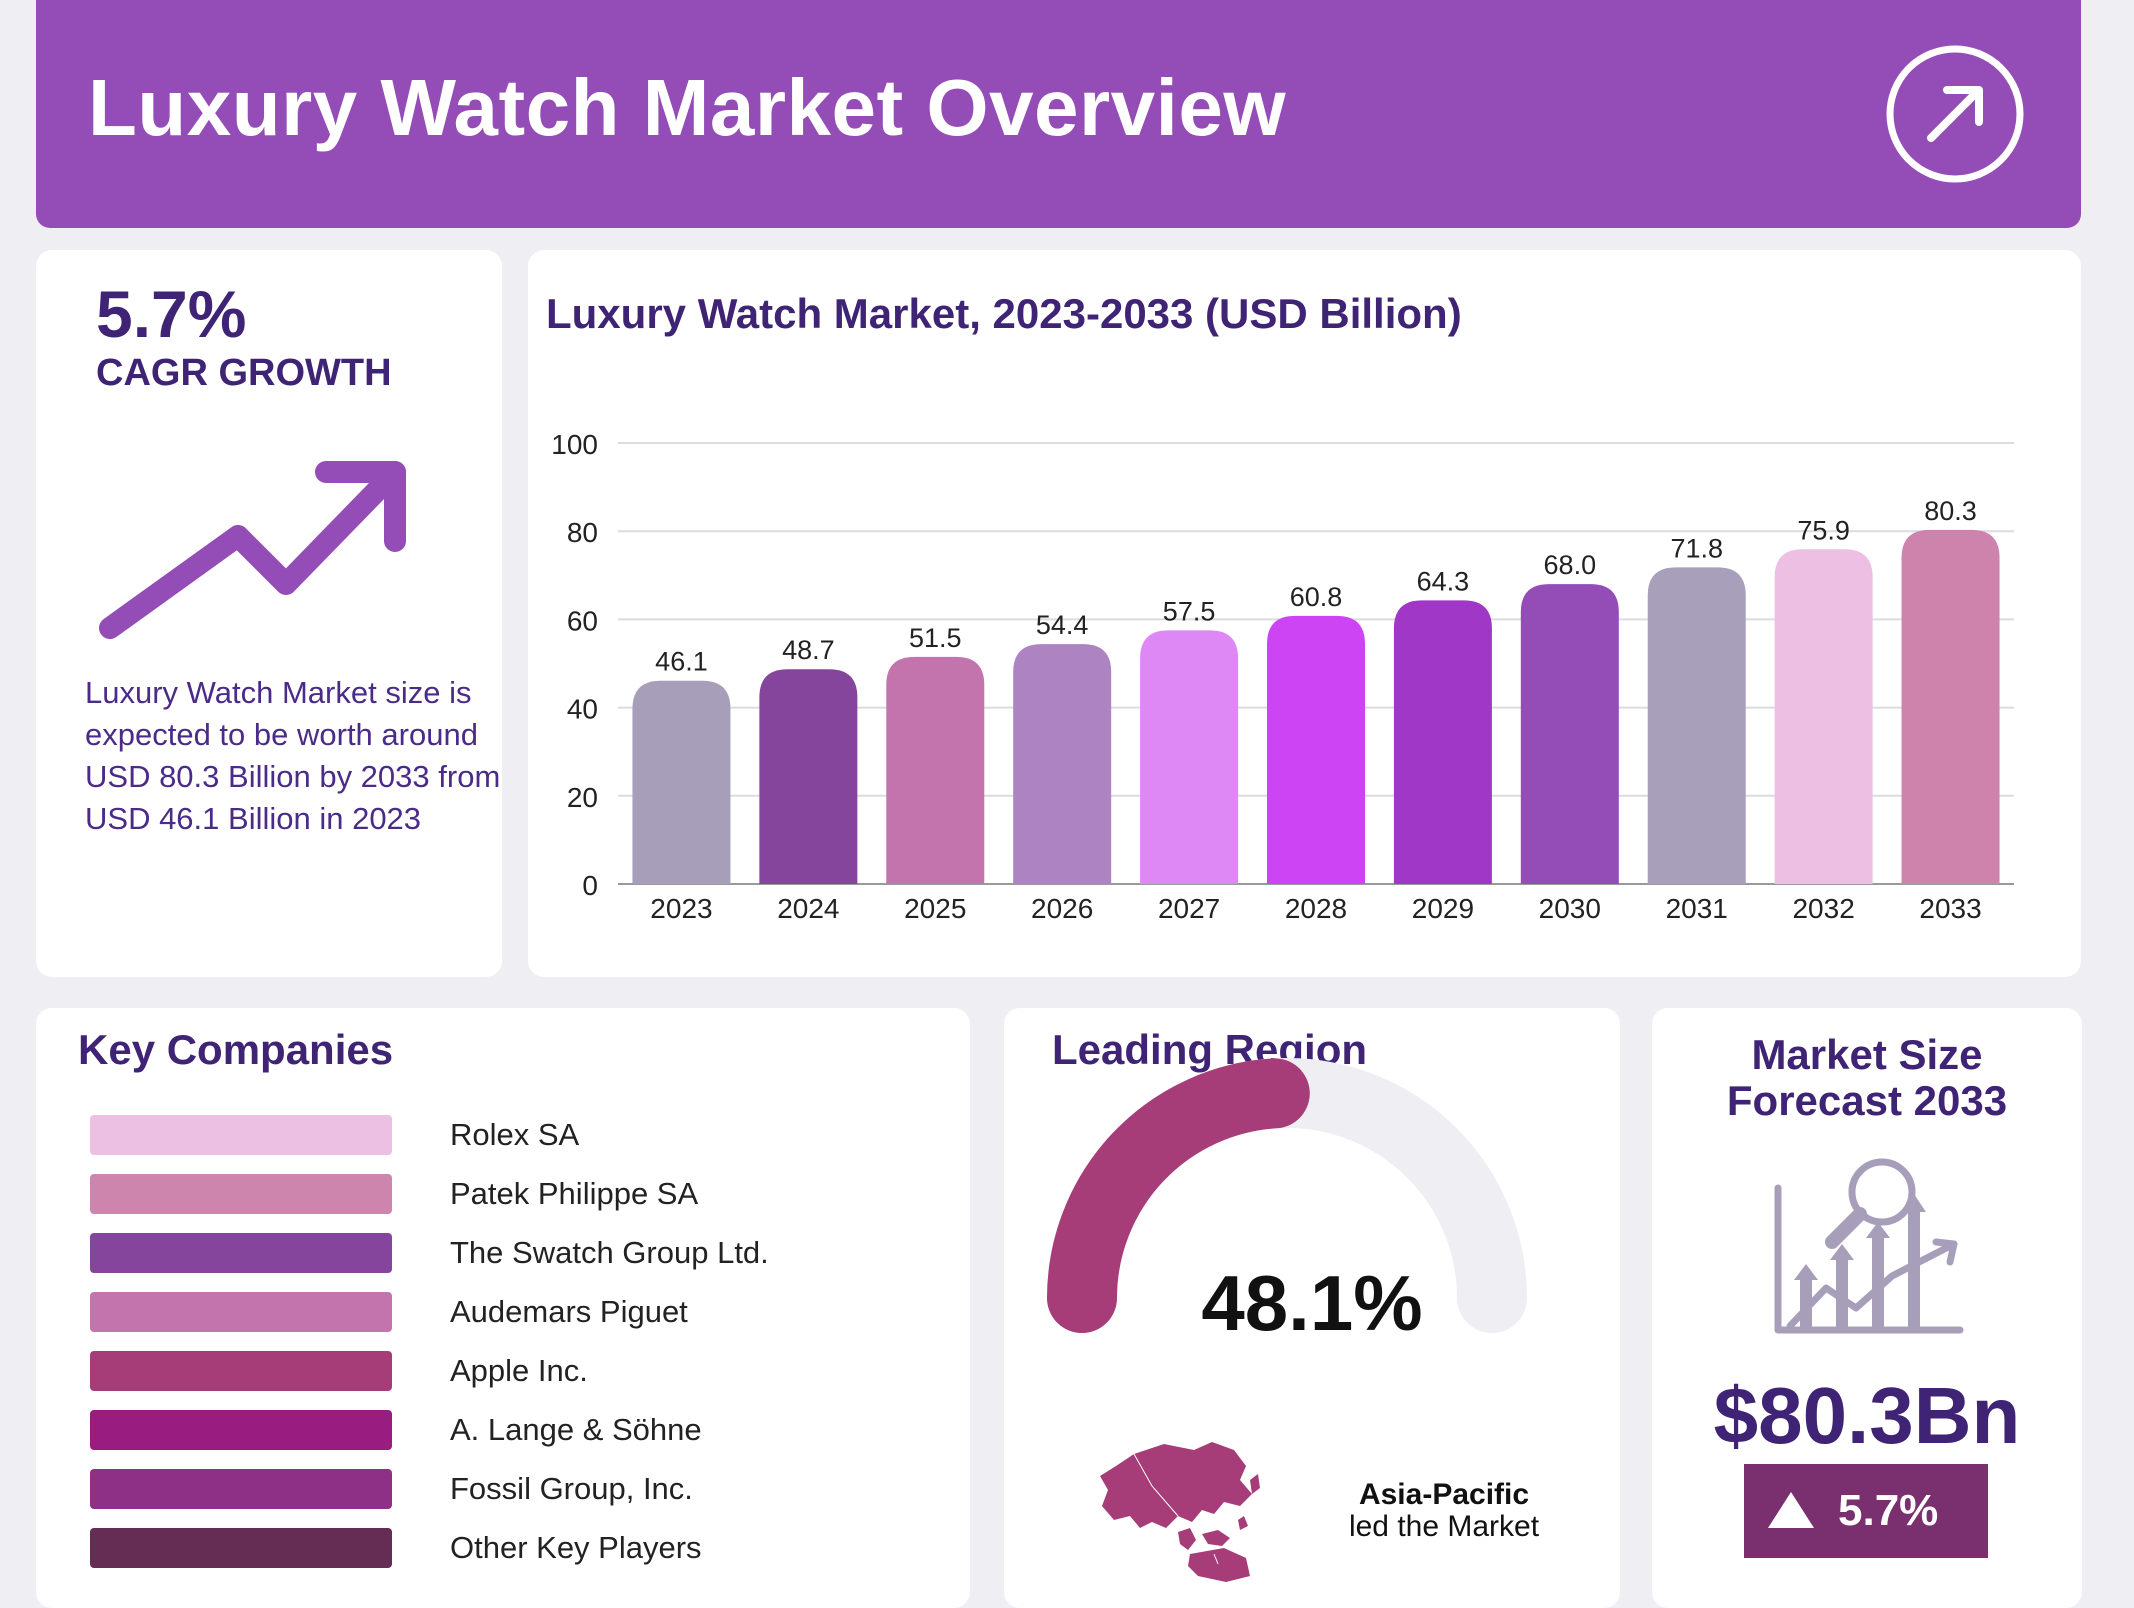 This screenshot has height=1608, width=2134. What do you see at coordinates (1062, 908) in the screenshot?
I see `x-tick-label: 2026` at bounding box center [1062, 908].